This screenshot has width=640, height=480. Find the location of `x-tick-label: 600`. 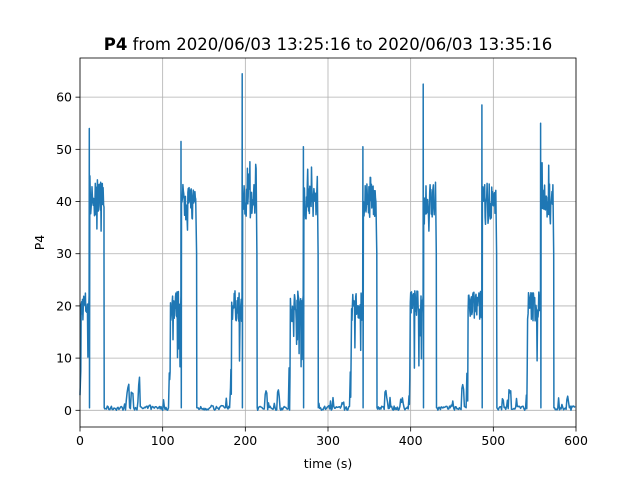

x-tick-label: 600 is located at coordinates (576, 440).